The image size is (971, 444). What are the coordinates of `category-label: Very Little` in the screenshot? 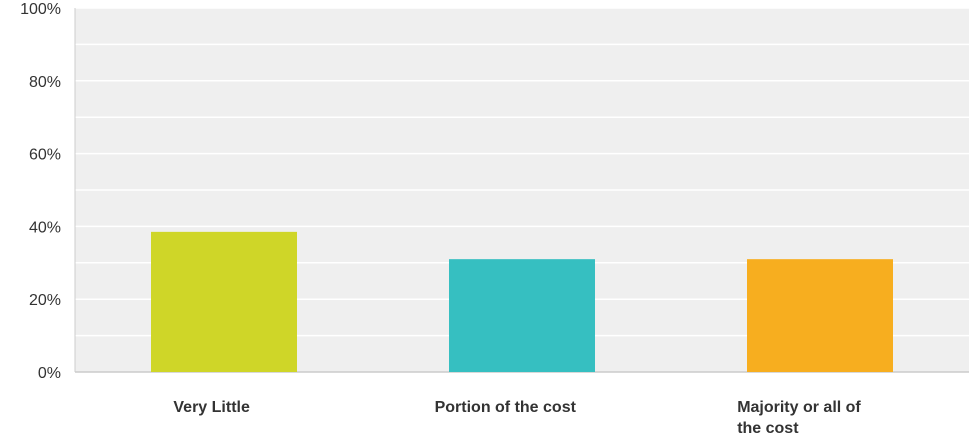 It's located at (211, 407).